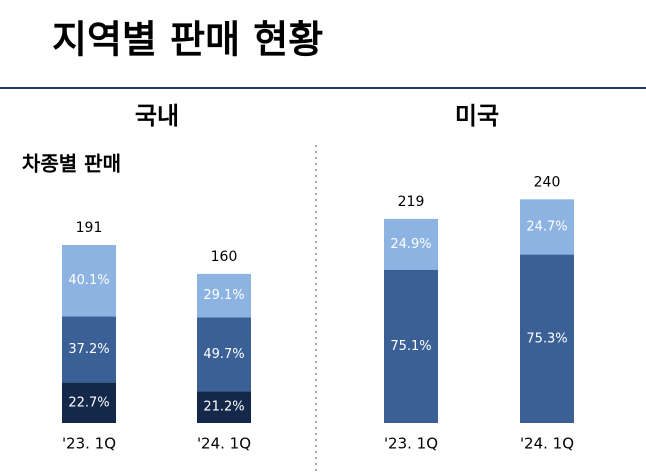  I want to click on segment-label: 24.7%, so click(546, 226).